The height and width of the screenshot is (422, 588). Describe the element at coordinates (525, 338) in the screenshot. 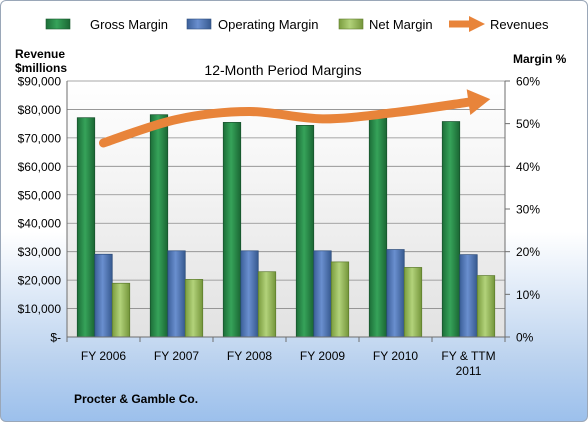

I see `right-tick-label: 0%` at that location.